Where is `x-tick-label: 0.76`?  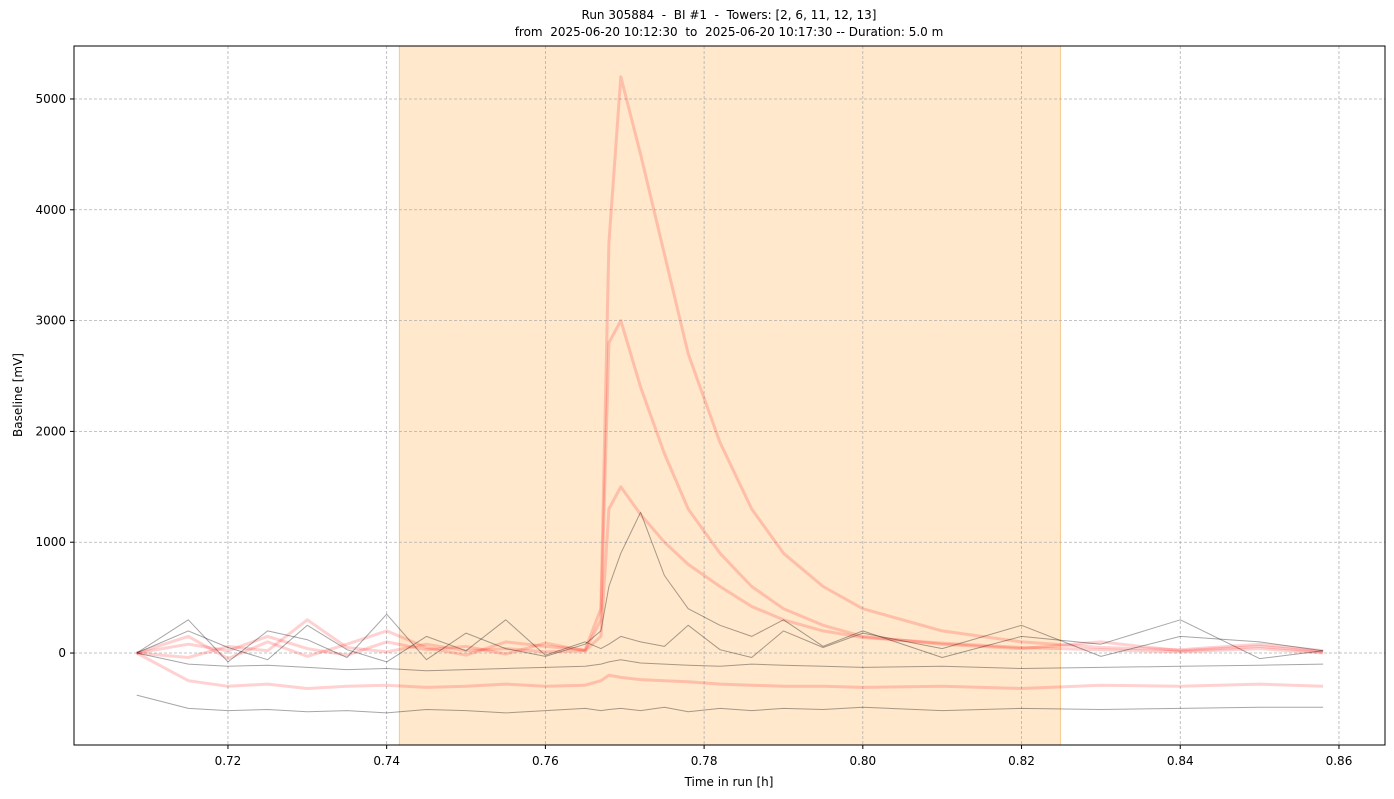
x-tick-label: 0.76 is located at coordinates (545, 761).